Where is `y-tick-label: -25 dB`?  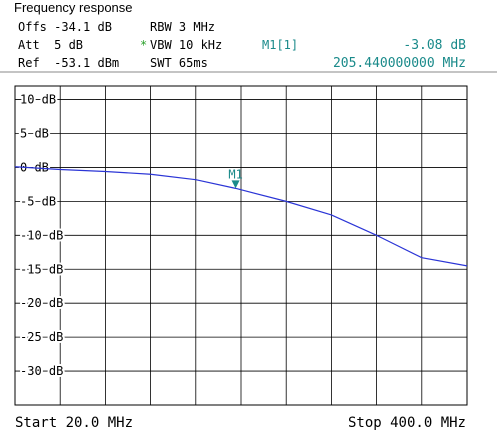
y-tick-label: -25 dB is located at coordinates (41, 337).